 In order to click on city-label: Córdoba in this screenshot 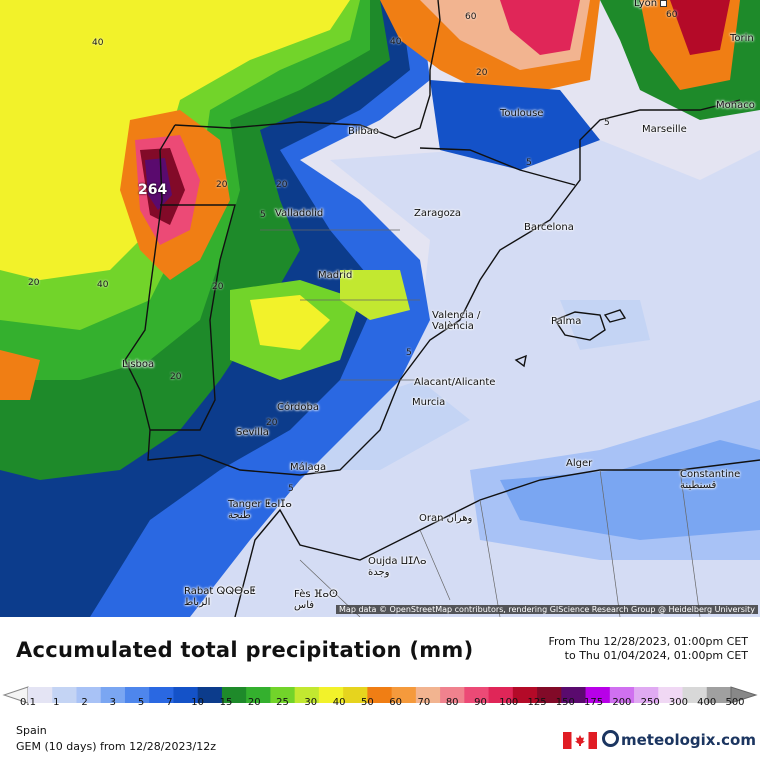, I will do `click(298, 407)`.